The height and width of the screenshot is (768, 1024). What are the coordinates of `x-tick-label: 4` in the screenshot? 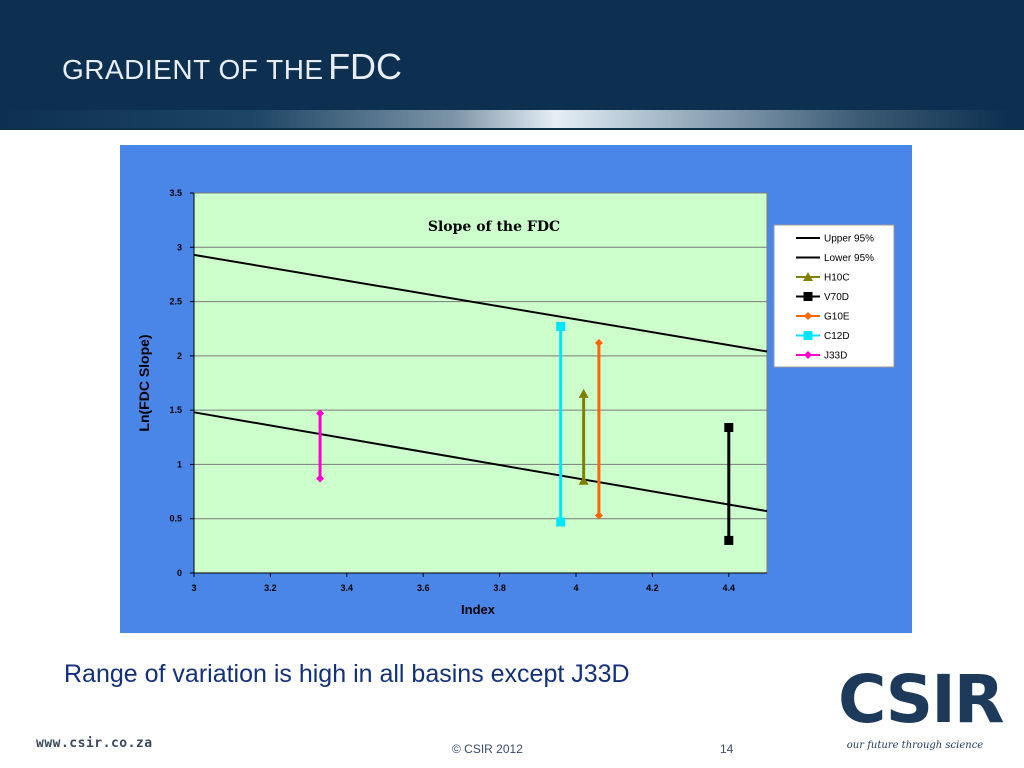 It's located at (575, 588).